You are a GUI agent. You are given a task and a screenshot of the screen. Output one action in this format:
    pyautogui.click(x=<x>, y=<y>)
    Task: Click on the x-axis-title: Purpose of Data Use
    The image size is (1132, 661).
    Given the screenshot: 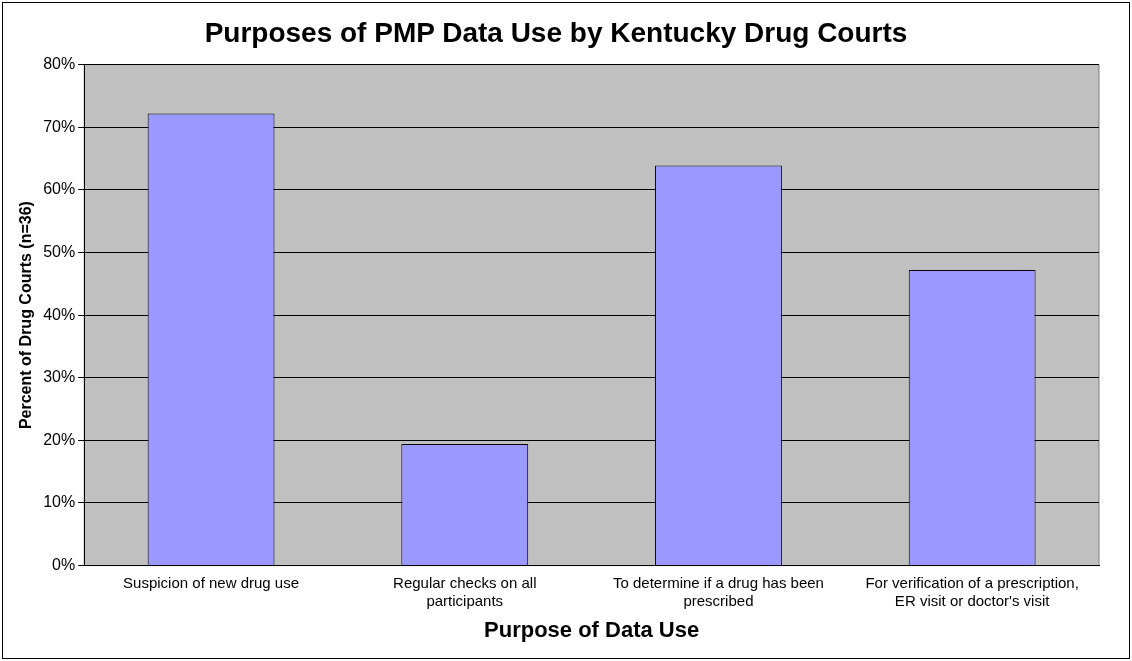 What is the action you would take?
    pyautogui.click(x=592, y=629)
    